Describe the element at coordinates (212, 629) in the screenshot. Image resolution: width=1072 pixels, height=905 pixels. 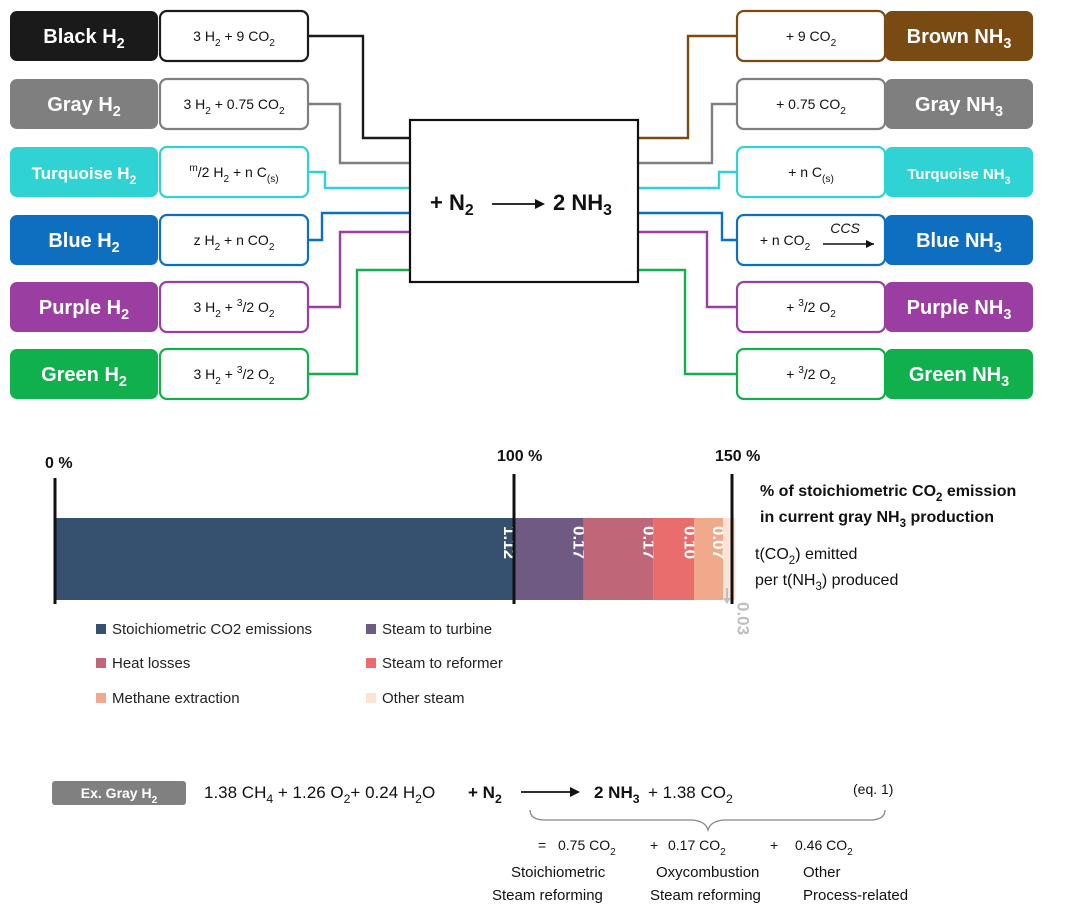
I see `legend-label: Stoichiometric CO2 emissions` at that location.